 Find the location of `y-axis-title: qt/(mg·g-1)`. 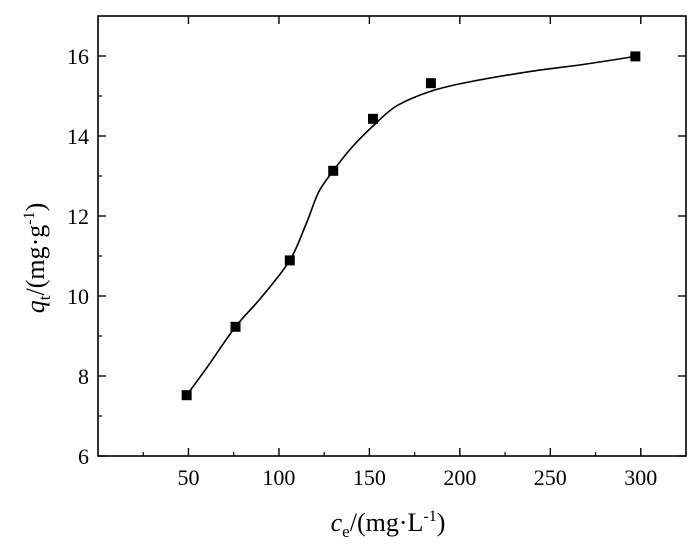

y-axis-title: qt/(mg·g-1) is located at coordinates (37, 258).